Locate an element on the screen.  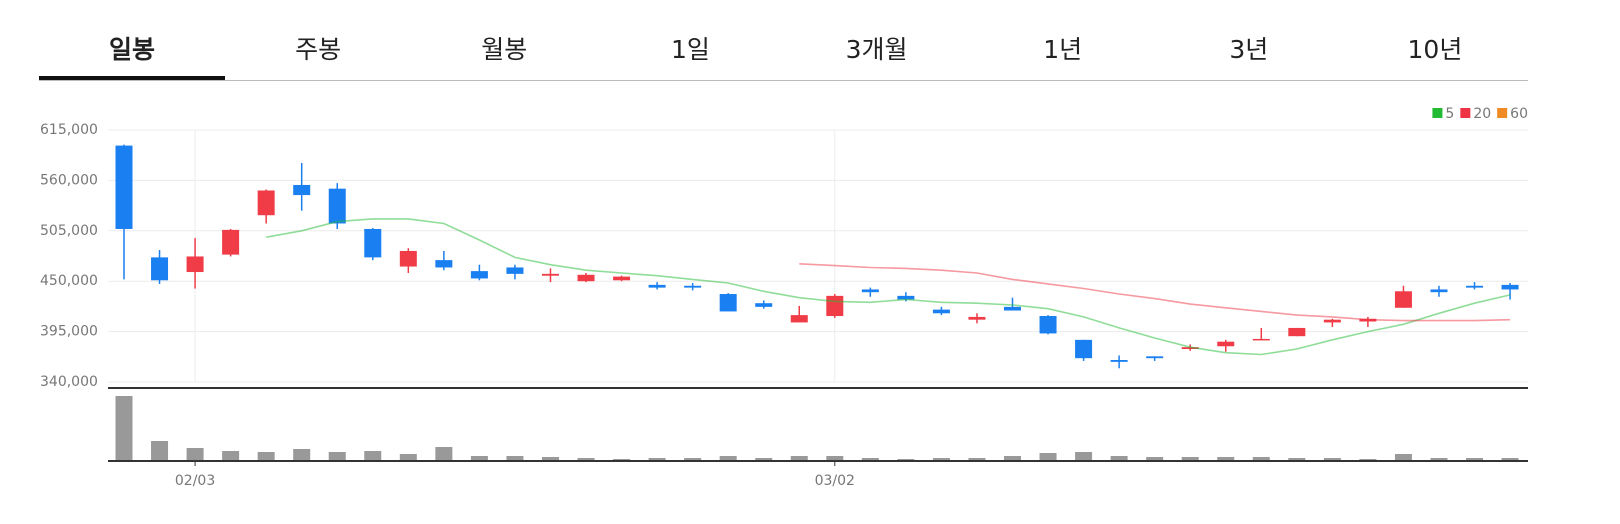
tab: 월봉 is located at coordinates (504, 49).